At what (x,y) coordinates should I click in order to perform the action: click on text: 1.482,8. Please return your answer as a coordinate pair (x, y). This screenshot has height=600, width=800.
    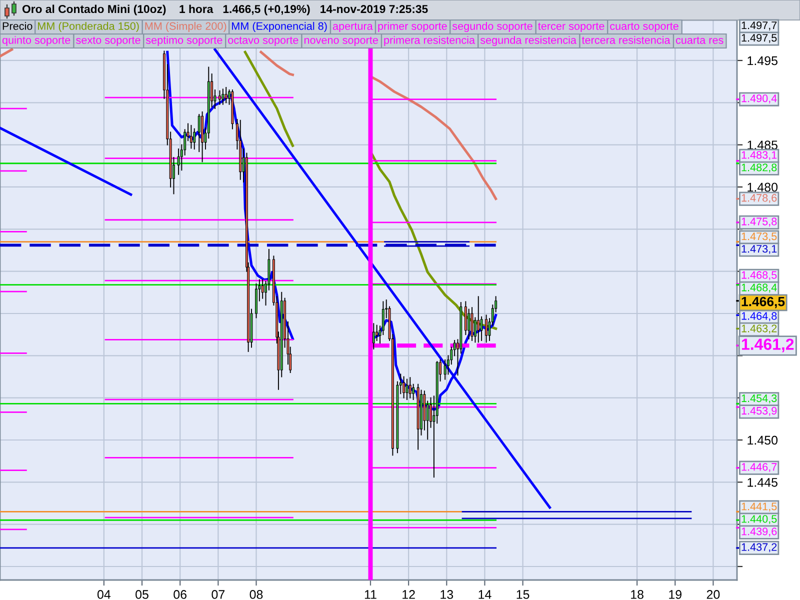
    Looking at the image, I should click on (759, 168).